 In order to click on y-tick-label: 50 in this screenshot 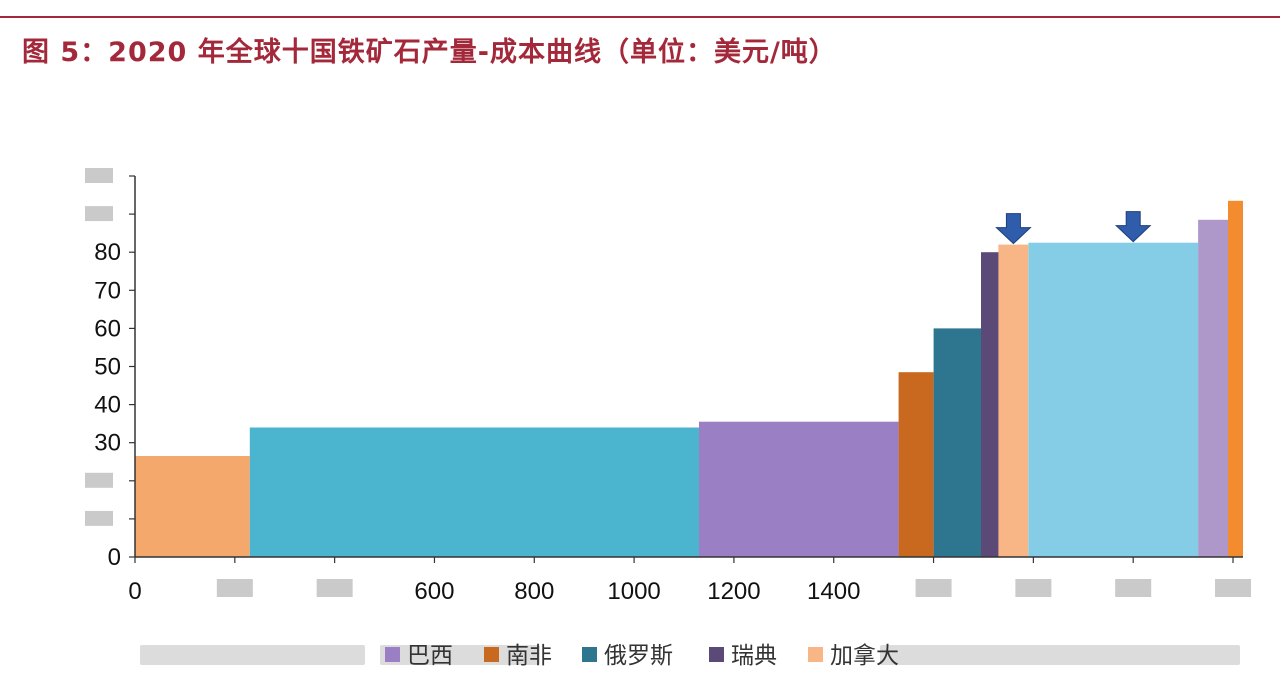, I will do `click(107, 367)`.